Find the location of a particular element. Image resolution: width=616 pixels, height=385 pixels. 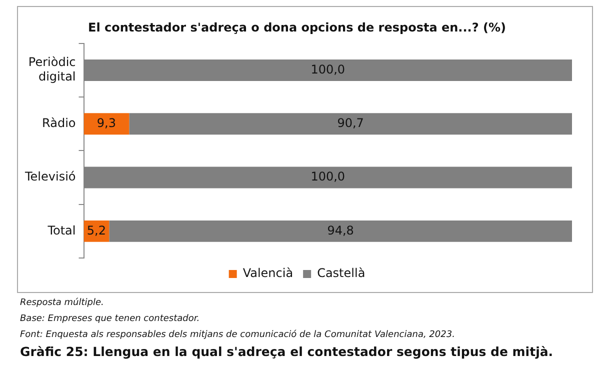

data-label: 5,2 is located at coordinates (96, 230).